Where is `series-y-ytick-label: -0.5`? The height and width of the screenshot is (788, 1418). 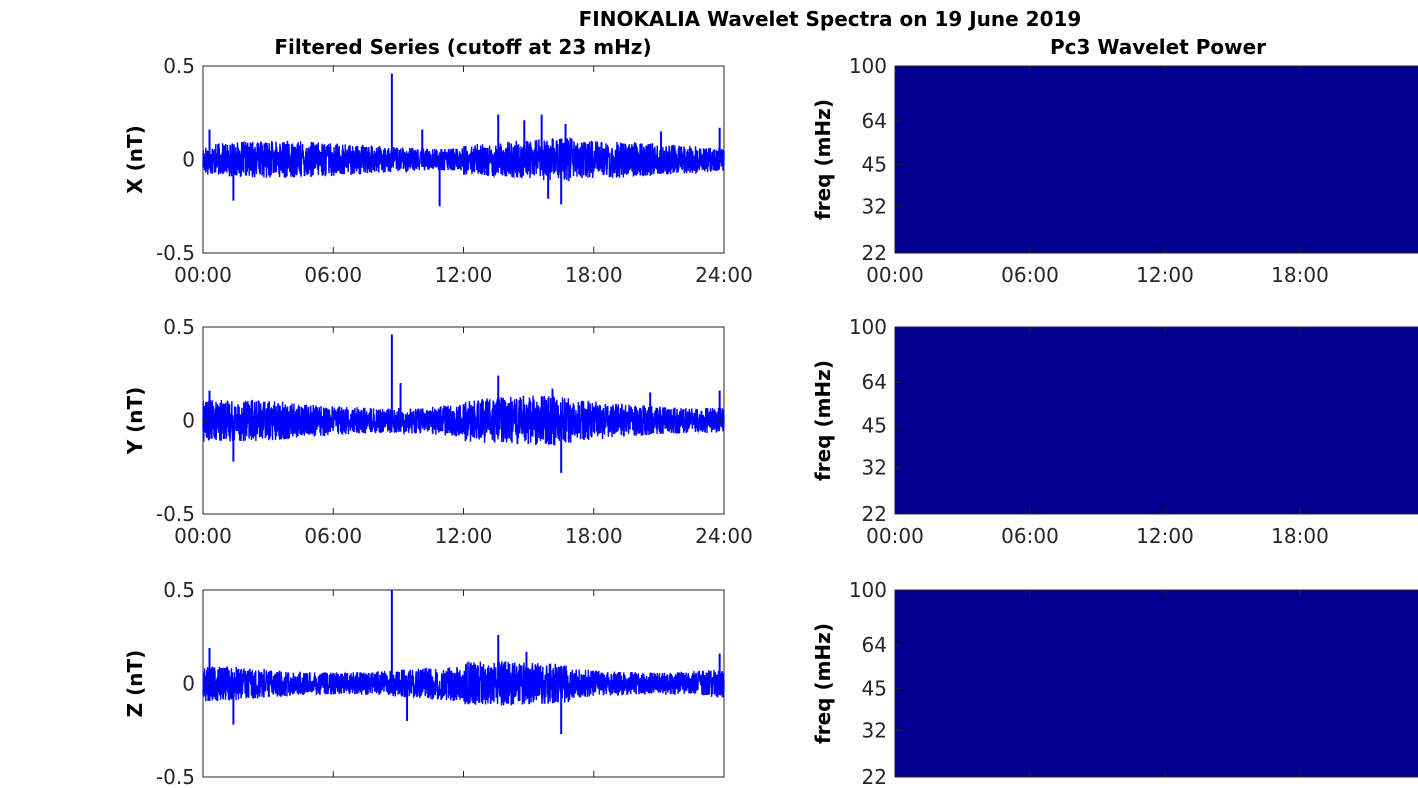
series-y-ytick-label: -0.5 is located at coordinates (175, 514).